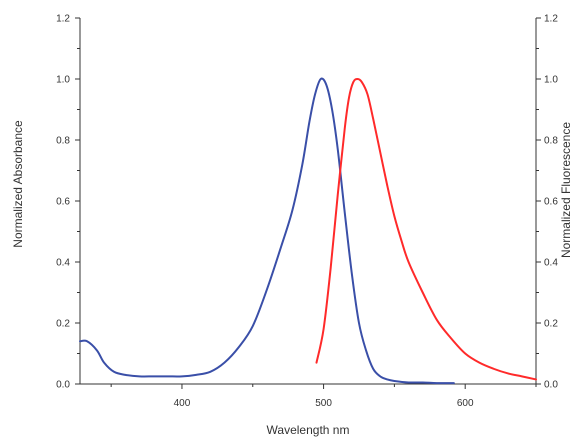  I want to click on right-y-tick-label: 0.6, so click(551, 202).